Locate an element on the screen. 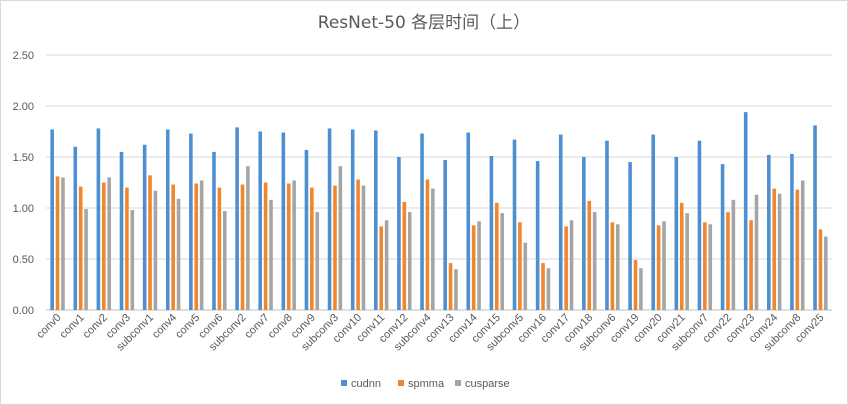 The height and width of the screenshot is (405, 848). bar-spmma-conv10 is located at coordinates (358, 244).